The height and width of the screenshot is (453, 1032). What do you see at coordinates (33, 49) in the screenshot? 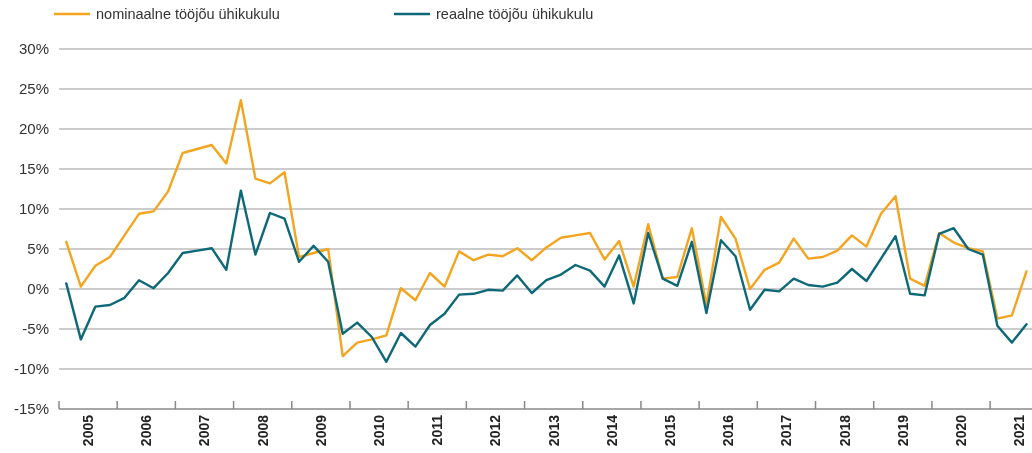
I see `y-tick-label: 30%` at bounding box center [33, 49].